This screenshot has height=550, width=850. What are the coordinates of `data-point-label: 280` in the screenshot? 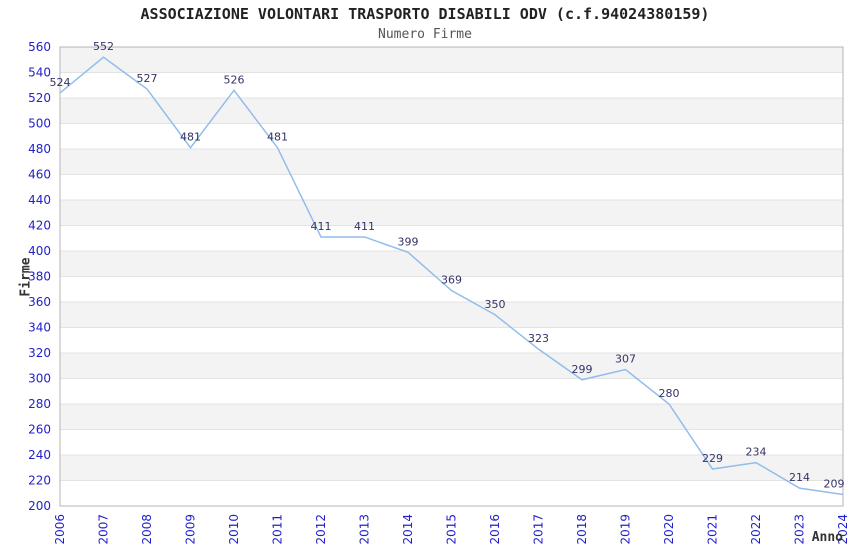 It's located at (669, 393).